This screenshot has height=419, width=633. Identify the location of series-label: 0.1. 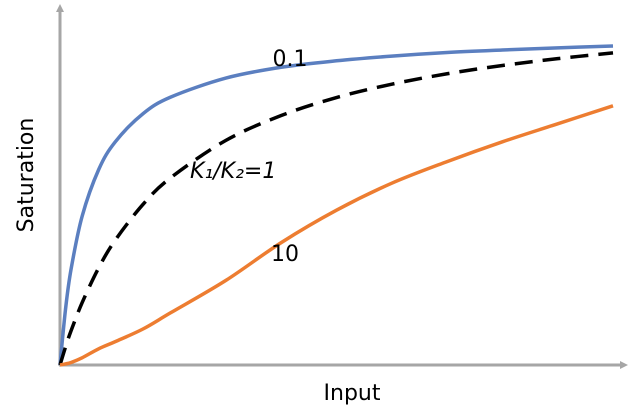
(290, 59).